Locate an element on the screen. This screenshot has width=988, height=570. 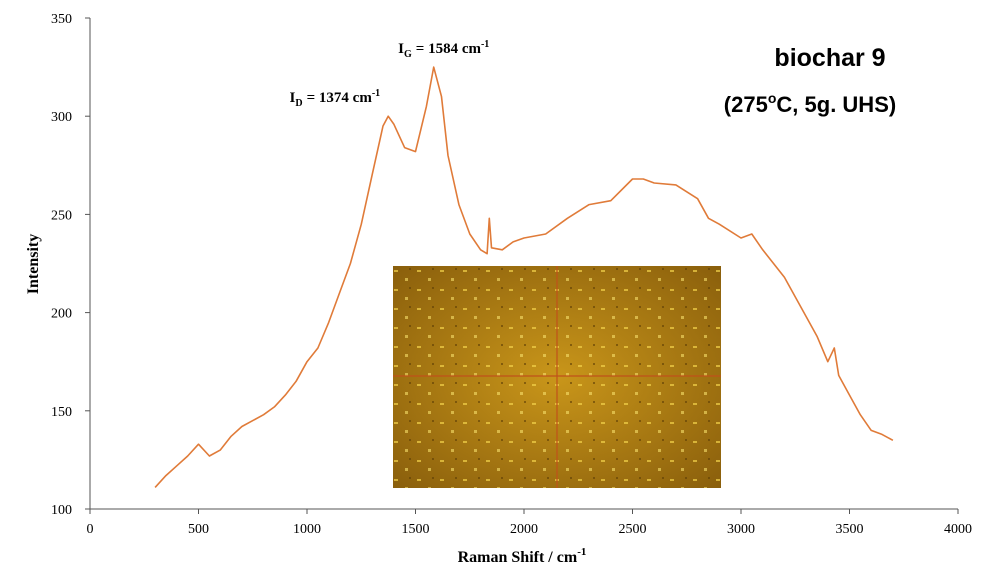
chart-subtitle: (275oC, 5g. UHS) is located at coordinates (810, 103).